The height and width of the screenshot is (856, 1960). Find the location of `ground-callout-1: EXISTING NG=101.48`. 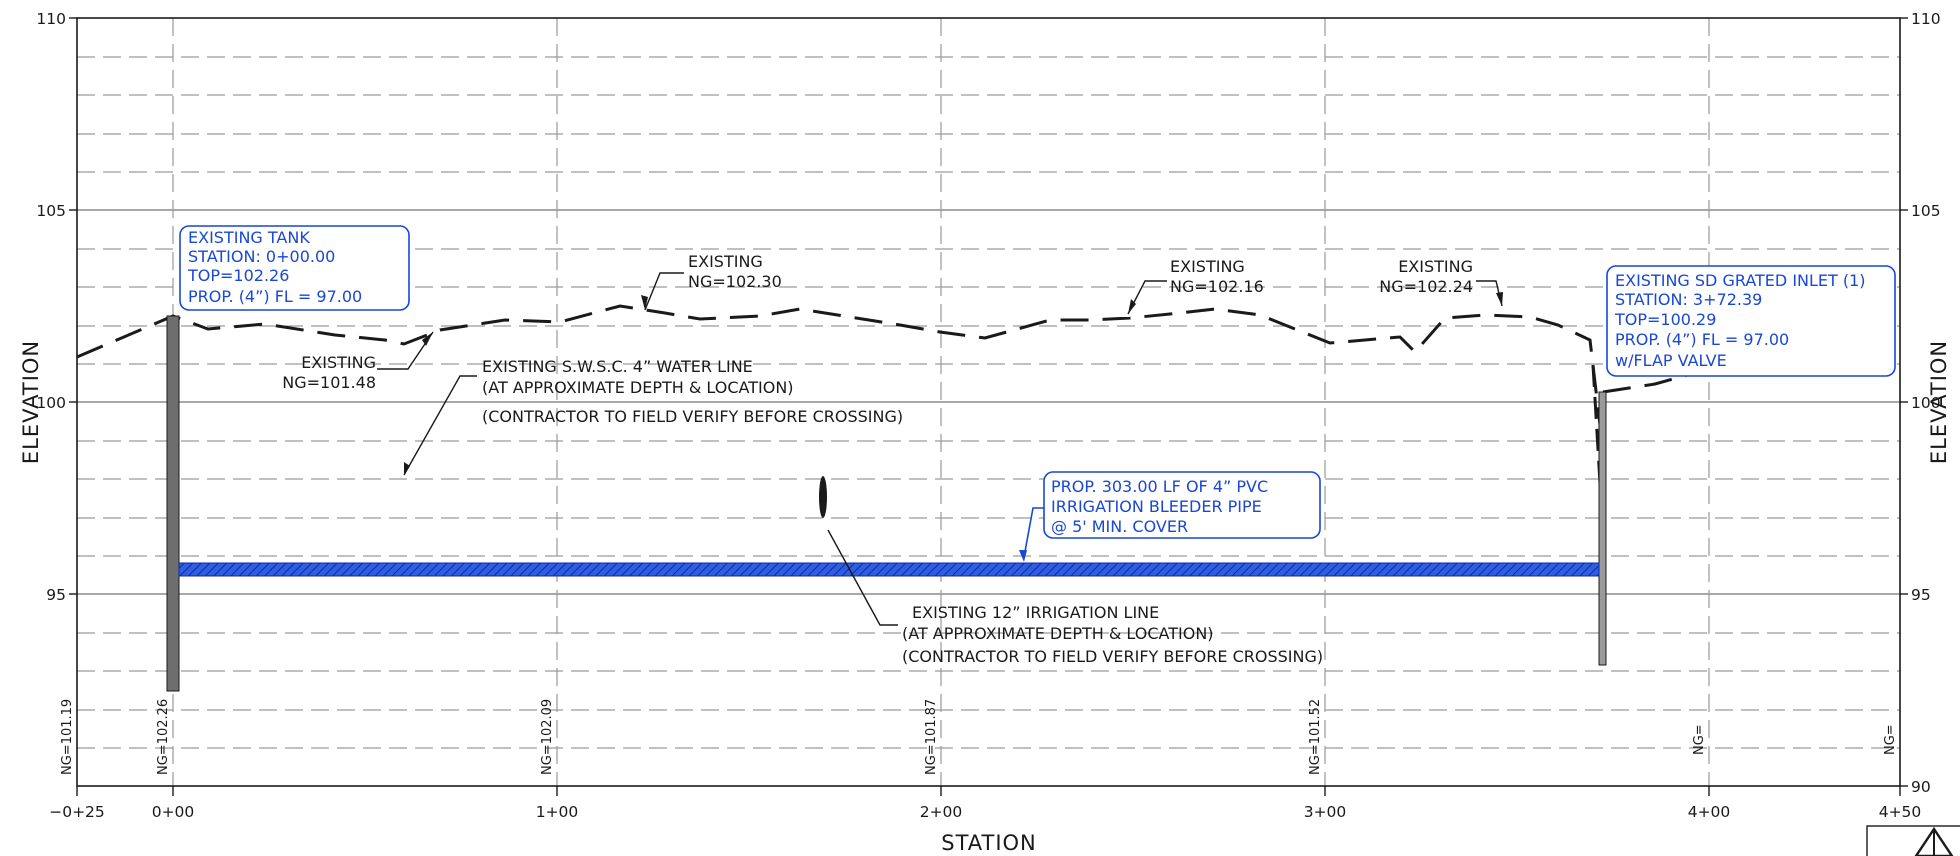

ground-callout-1: EXISTING NG=101.48 is located at coordinates (329, 372).